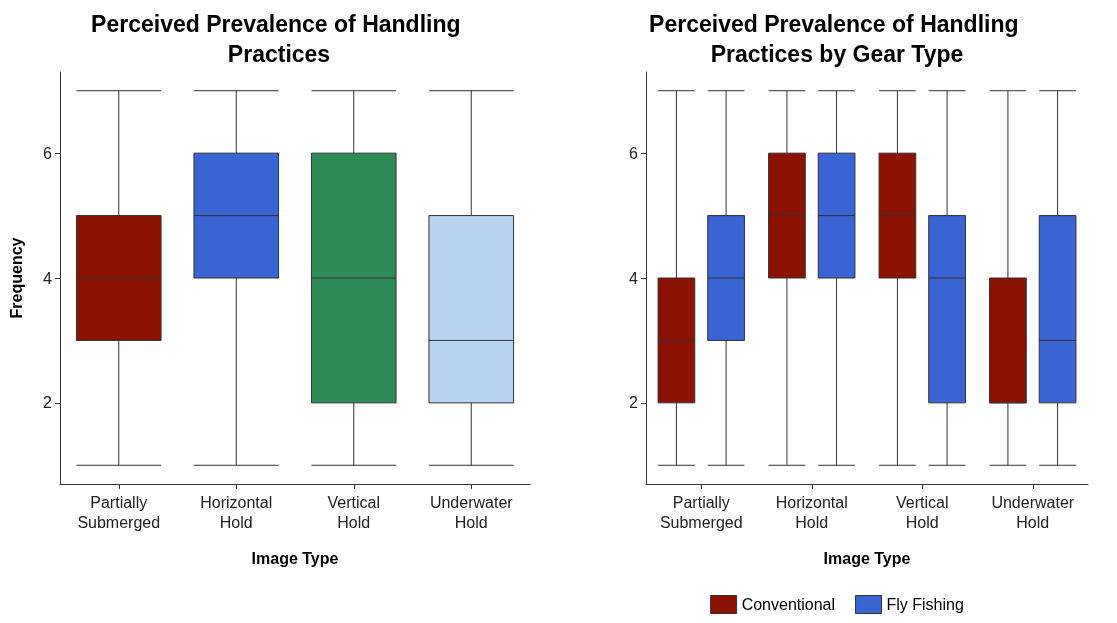 The image size is (1117, 623). What do you see at coordinates (279, 39) in the screenshot?
I see `chart-title: Perceived Prevalence of Handling Practices` at bounding box center [279, 39].